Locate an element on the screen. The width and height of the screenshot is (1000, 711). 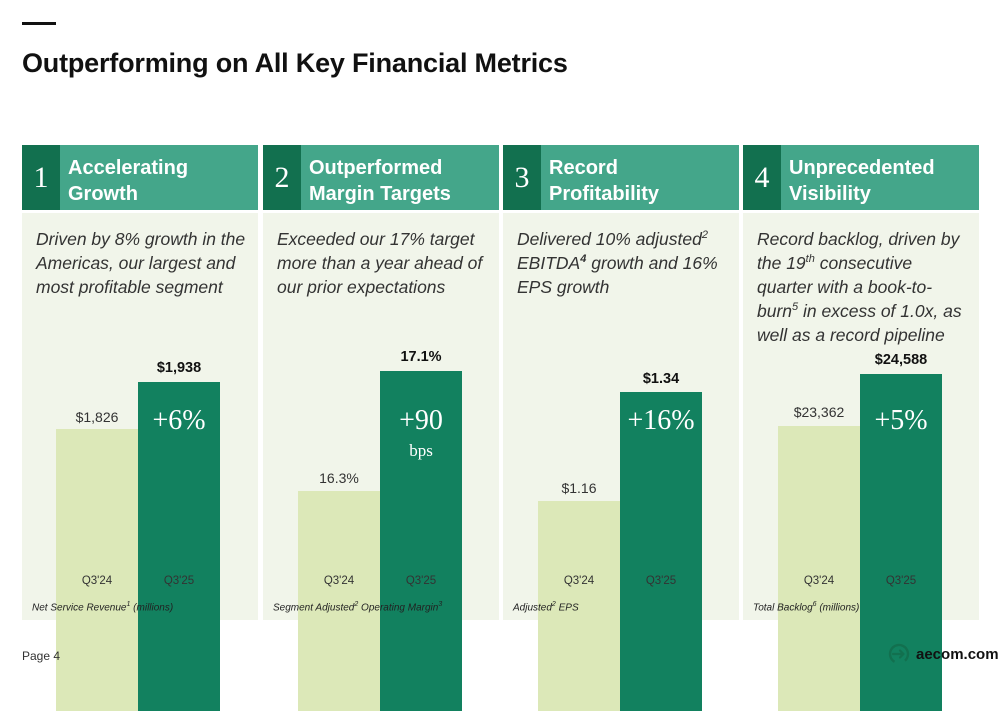
panel-title: Accelerating Growth is located at coordinates (128, 181).